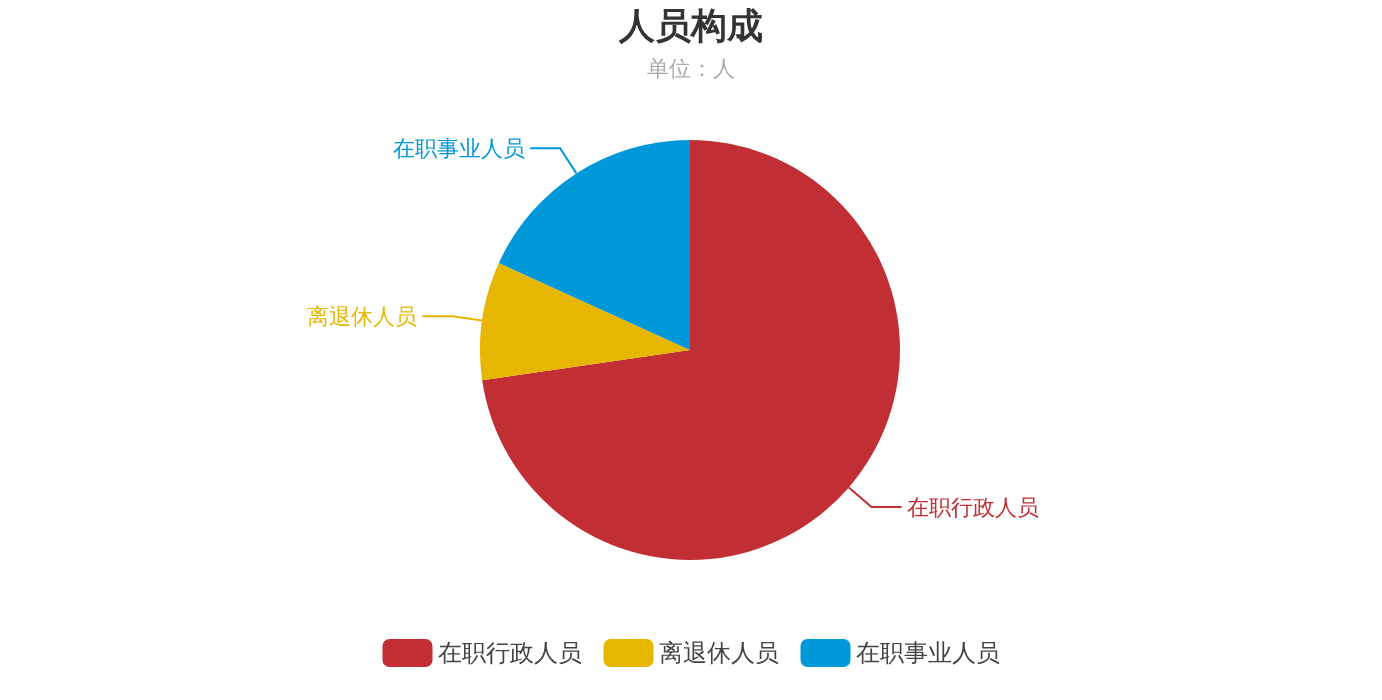 This screenshot has height=700, width=1382. Describe the element at coordinates (362, 316) in the screenshot. I see `slice-label: 离退休人员` at that location.